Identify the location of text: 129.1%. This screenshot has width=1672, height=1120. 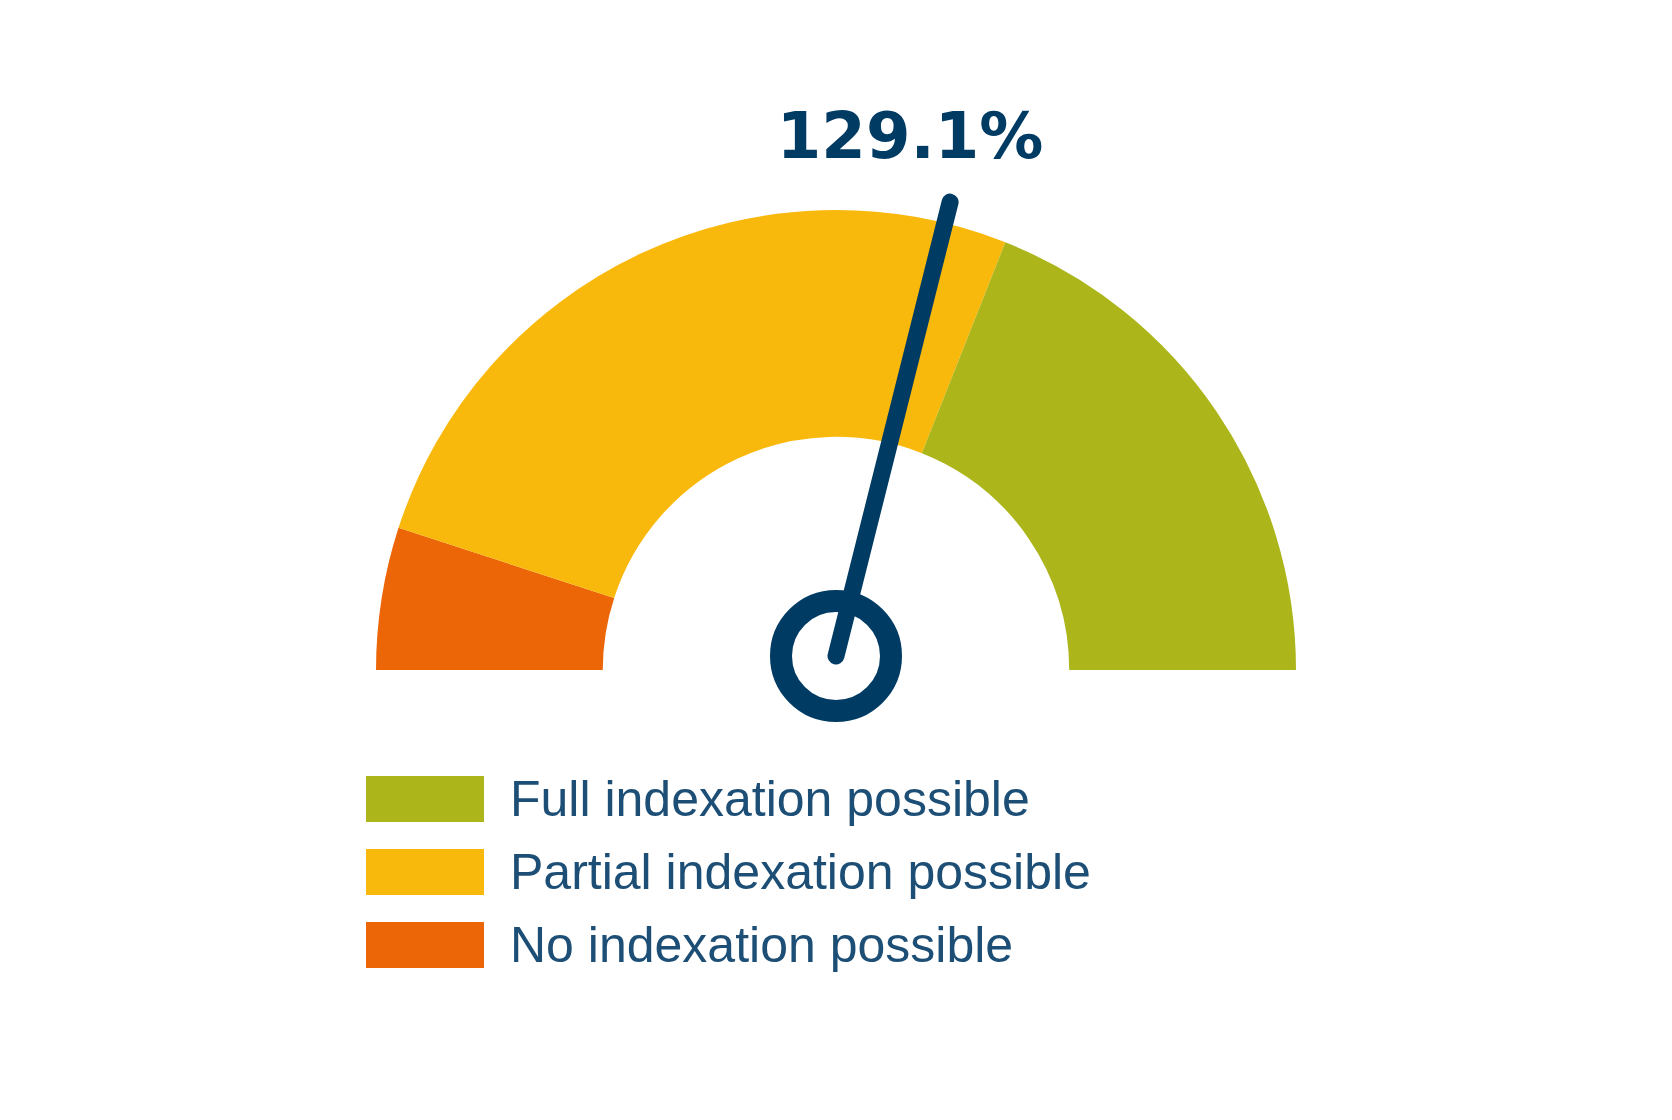
(910, 136).